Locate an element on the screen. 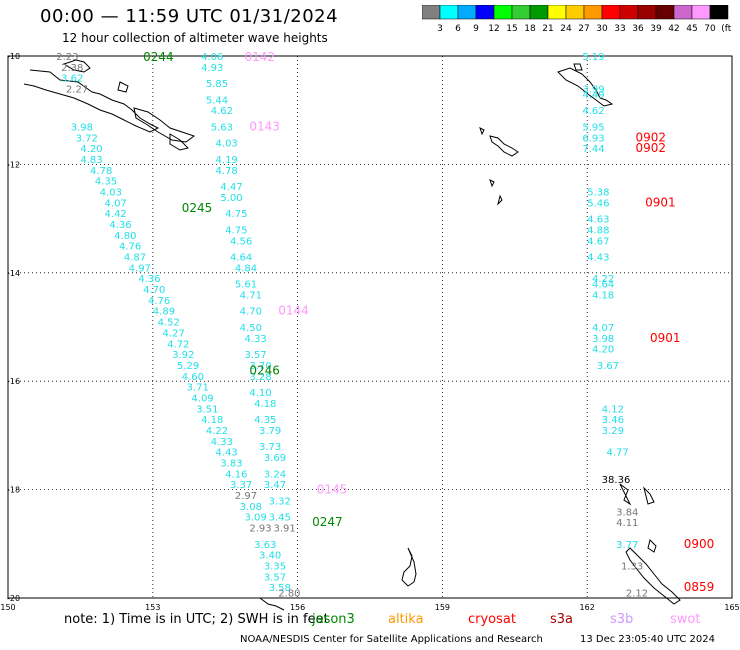 The height and width of the screenshot is (650, 740). swh-value: 3.69 is located at coordinates (275, 458).